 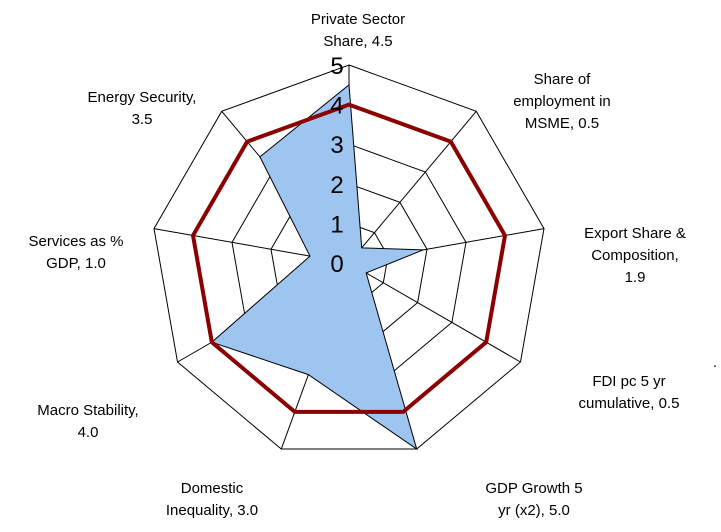 What do you see at coordinates (212, 510) in the screenshot?
I see `axis-label-6-line-2: Inequality, 3.0` at bounding box center [212, 510].